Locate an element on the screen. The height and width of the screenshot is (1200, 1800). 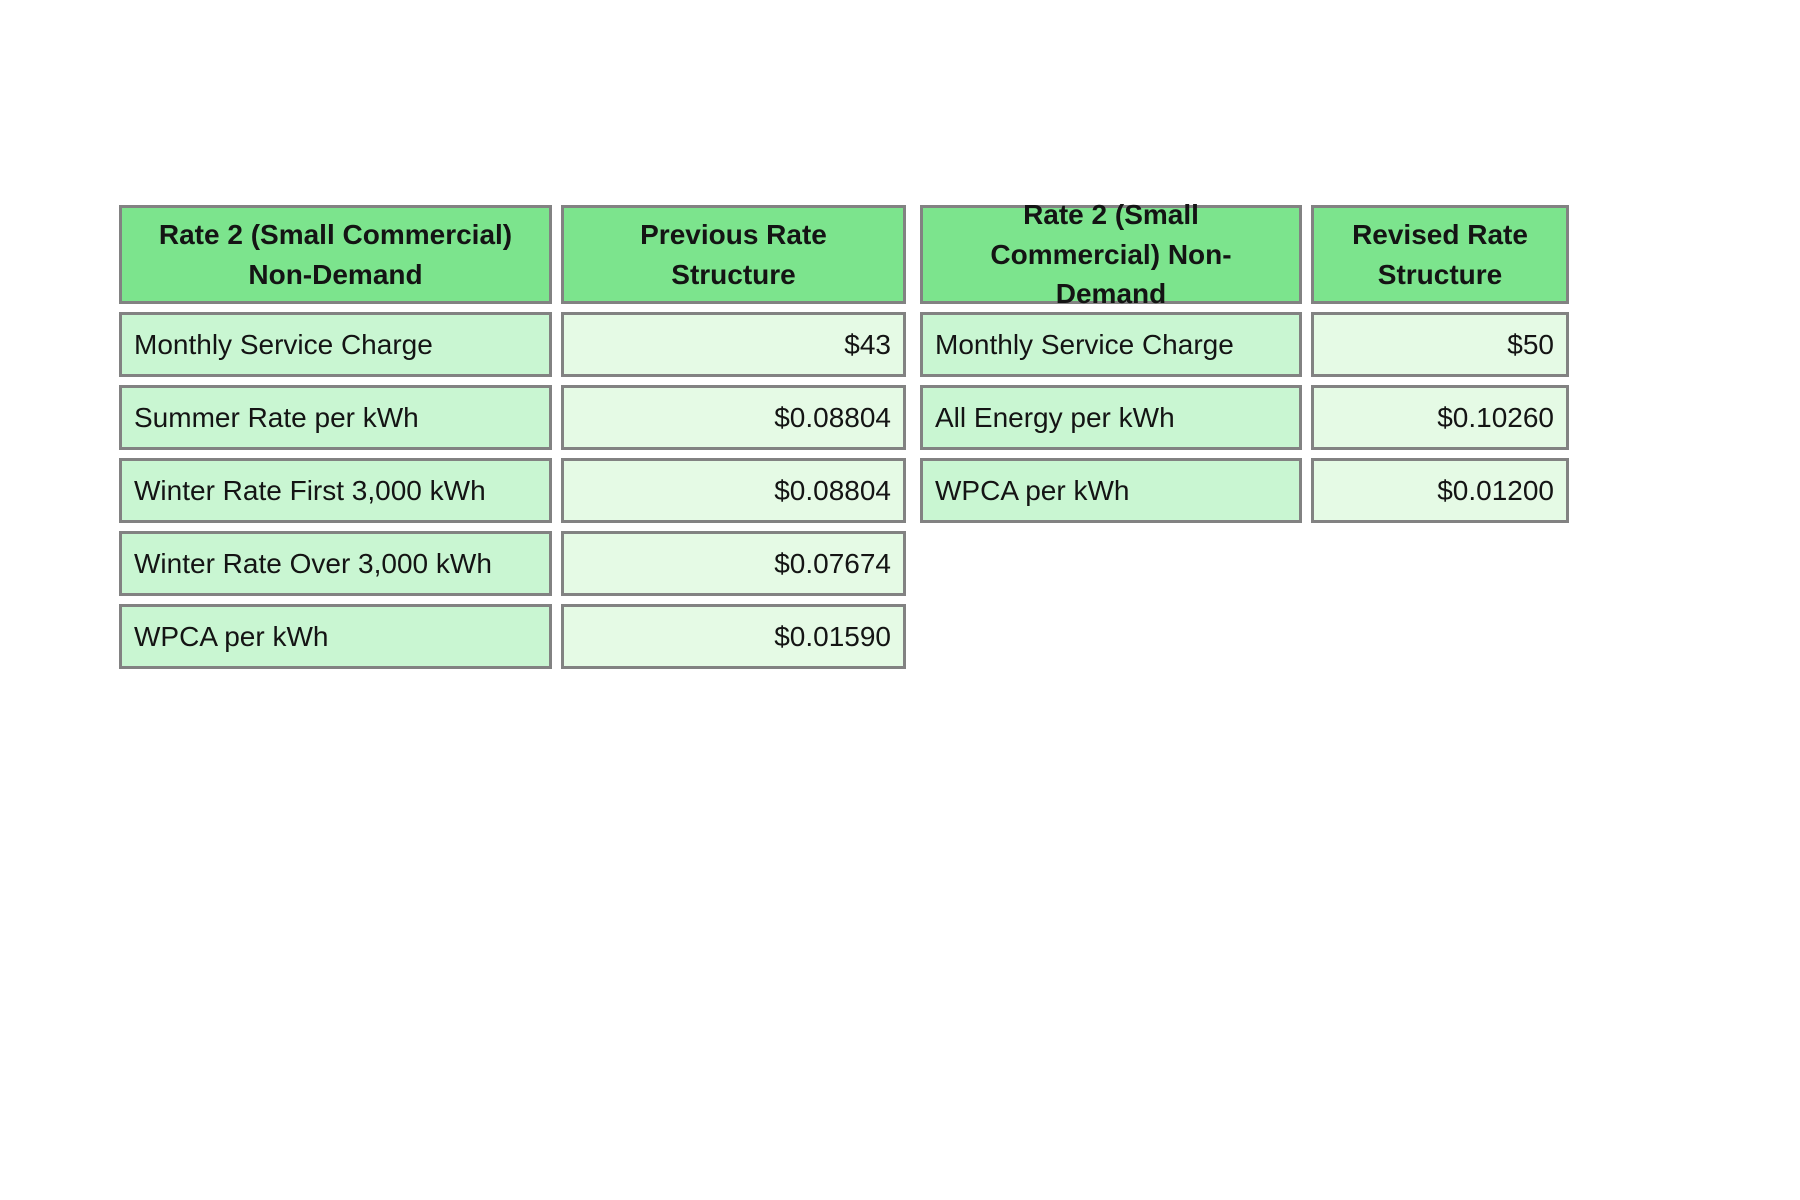
table-row-value: $50 is located at coordinates (1440, 344).